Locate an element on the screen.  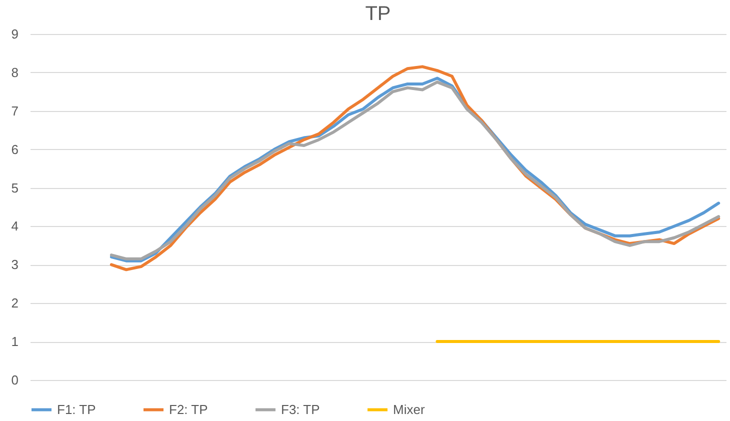
legend-label: F2: TP is located at coordinates (188, 409).